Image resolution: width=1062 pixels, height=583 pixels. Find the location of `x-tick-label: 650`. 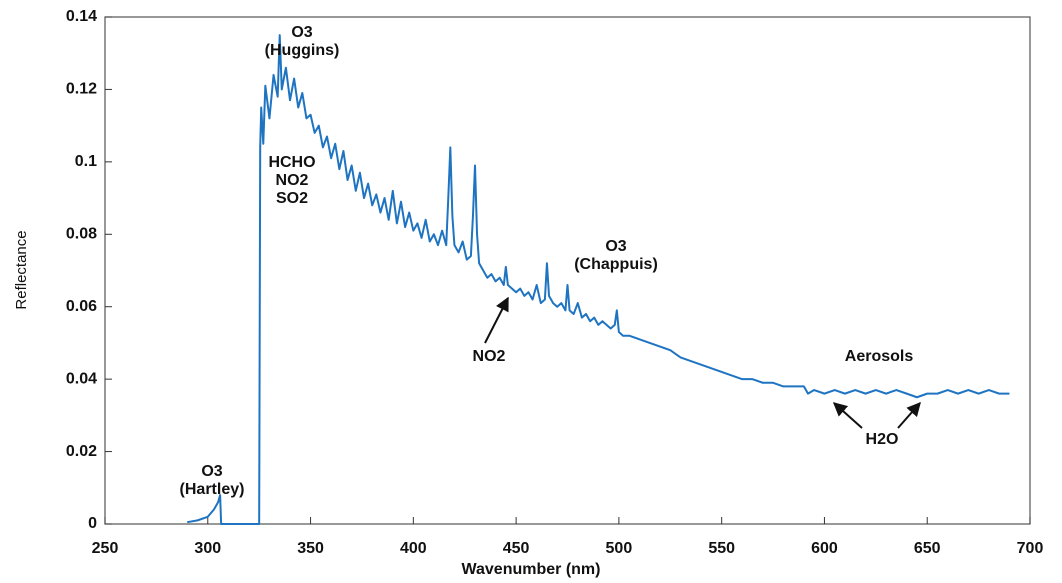

x-tick-label: 650 is located at coordinates (927, 548).